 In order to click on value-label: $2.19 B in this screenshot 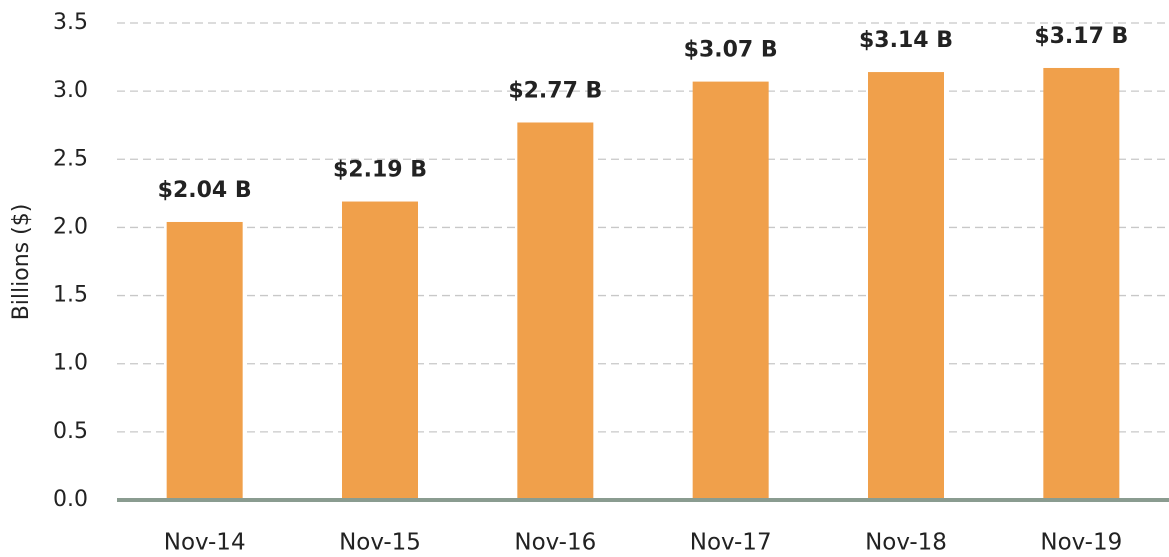, I will do `click(380, 170)`.